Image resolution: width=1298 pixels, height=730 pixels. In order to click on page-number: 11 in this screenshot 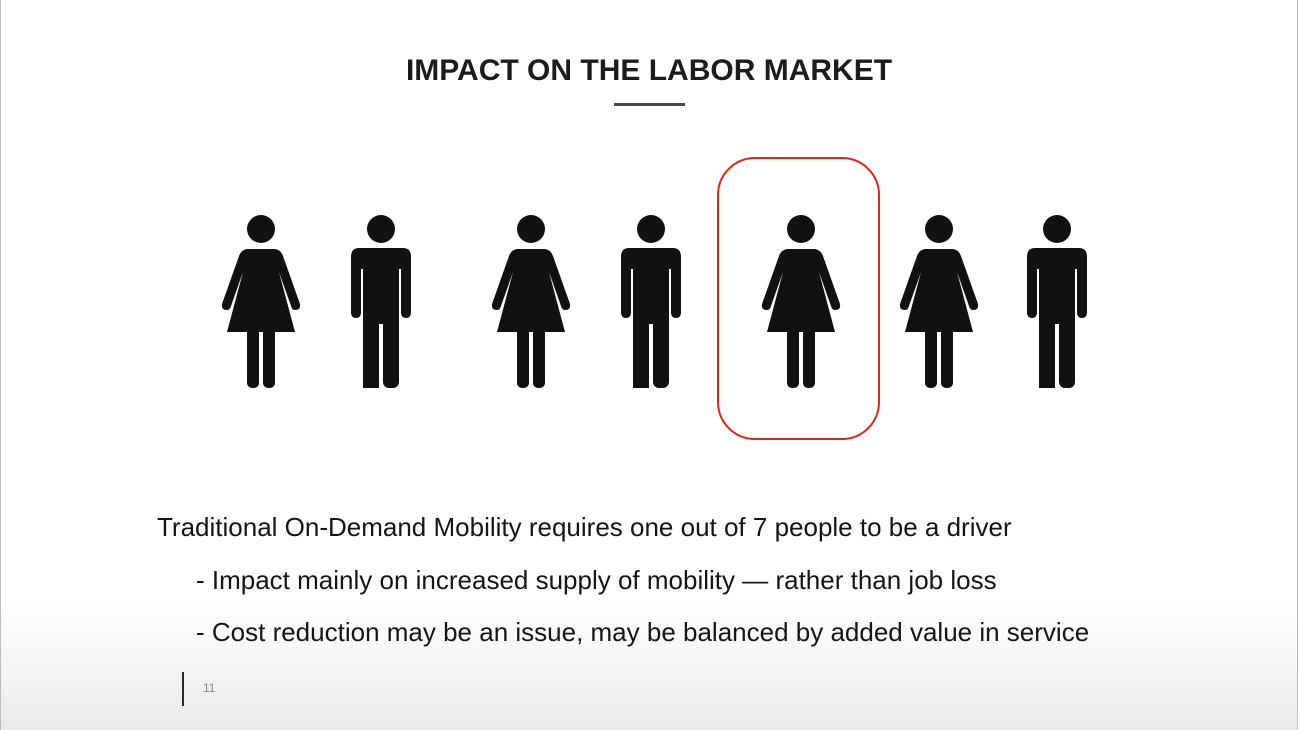, I will do `click(209, 688)`.